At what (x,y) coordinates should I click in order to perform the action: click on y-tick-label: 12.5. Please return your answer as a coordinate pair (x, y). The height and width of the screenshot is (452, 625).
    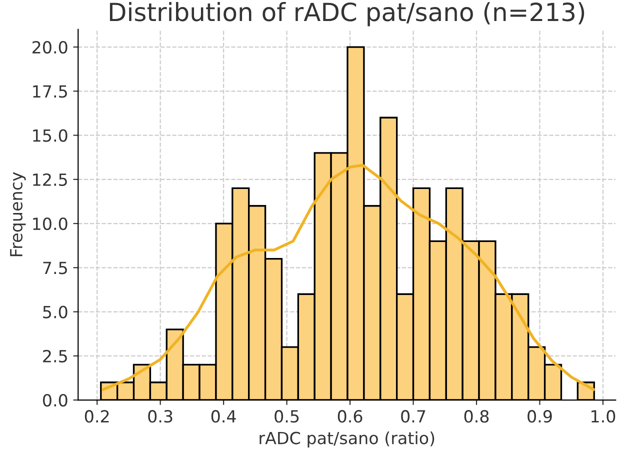
    Looking at the image, I should click on (50, 179).